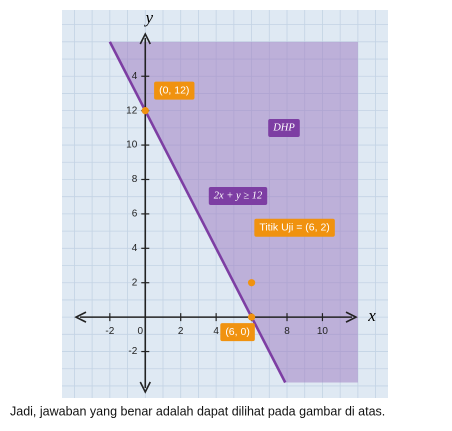  Describe the element at coordinates (145, 387) in the screenshot. I see `y-arrow-bottom` at that location.